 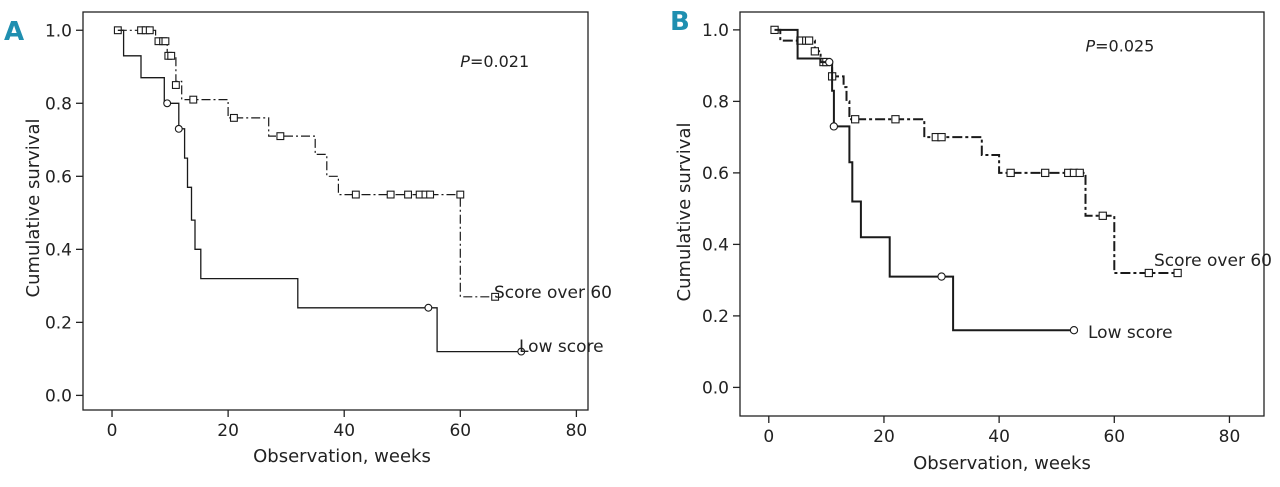 What do you see at coordinates (561, 347) in the screenshot?
I see `panel-a-label-low-score: Low score` at bounding box center [561, 347].